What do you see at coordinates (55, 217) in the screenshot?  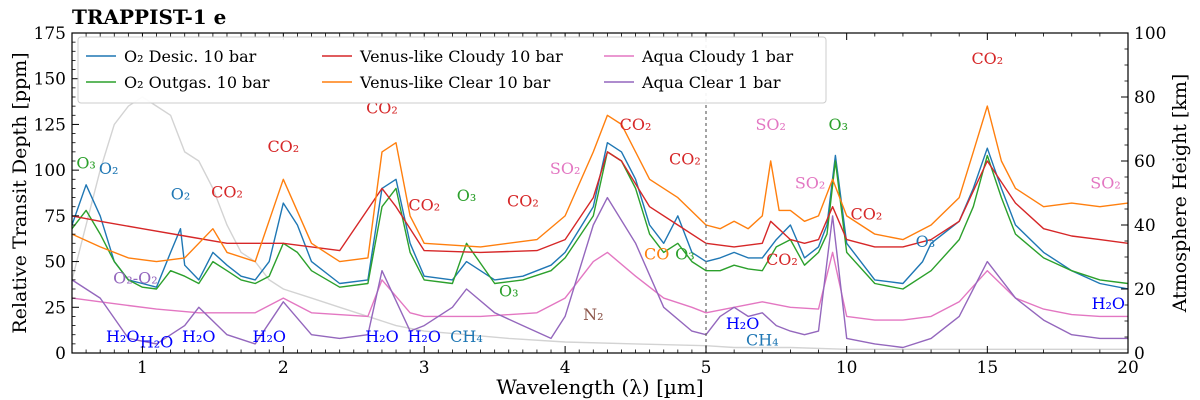 I see `y-tick-label: 75` at bounding box center [55, 217].